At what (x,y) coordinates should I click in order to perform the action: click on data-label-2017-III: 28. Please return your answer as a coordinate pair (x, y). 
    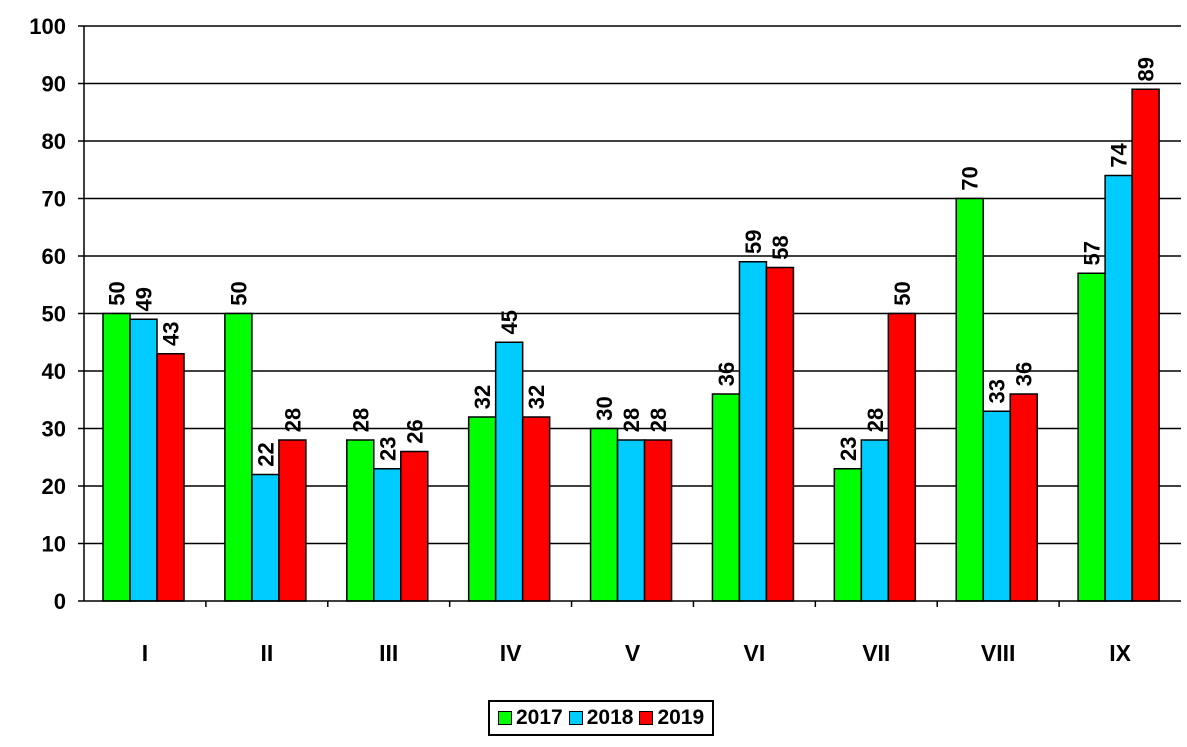
    Looking at the image, I should click on (360, 420).